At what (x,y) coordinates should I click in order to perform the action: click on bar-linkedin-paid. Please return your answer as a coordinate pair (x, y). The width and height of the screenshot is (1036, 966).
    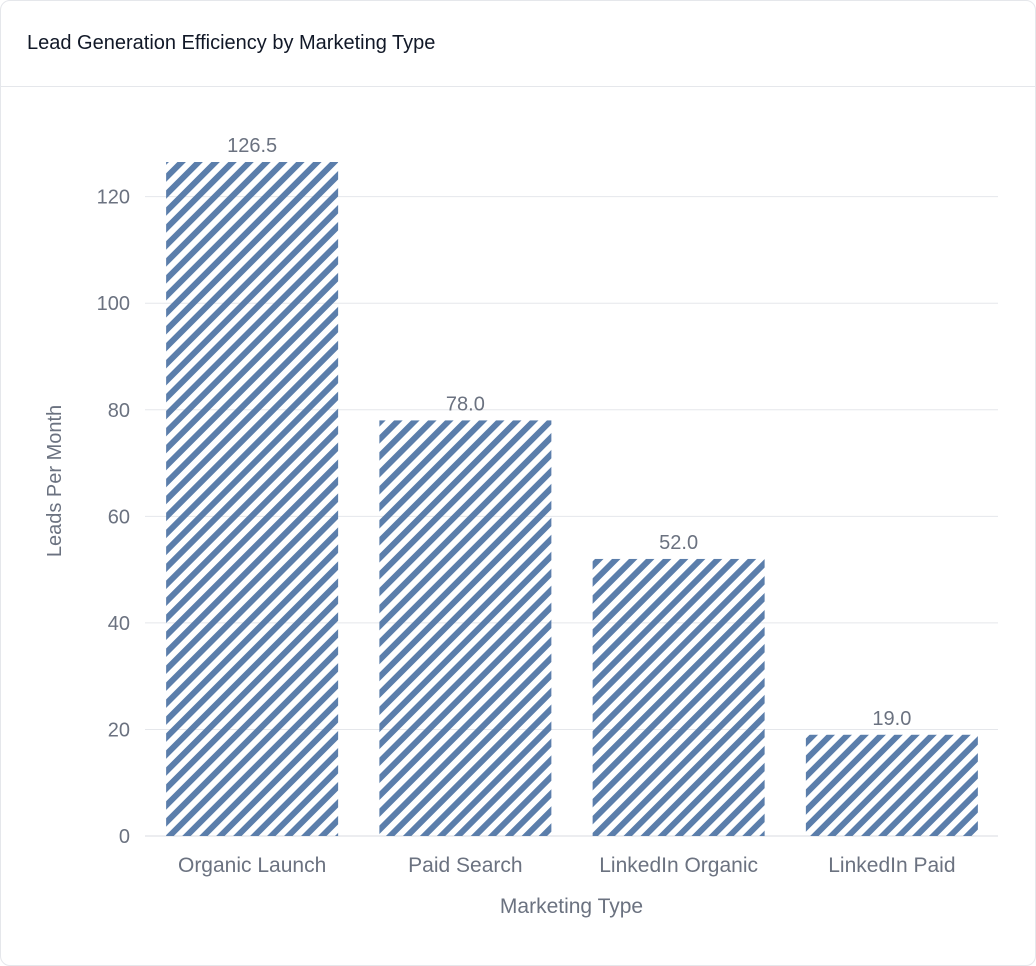
    Looking at the image, I should click on (891, 785).